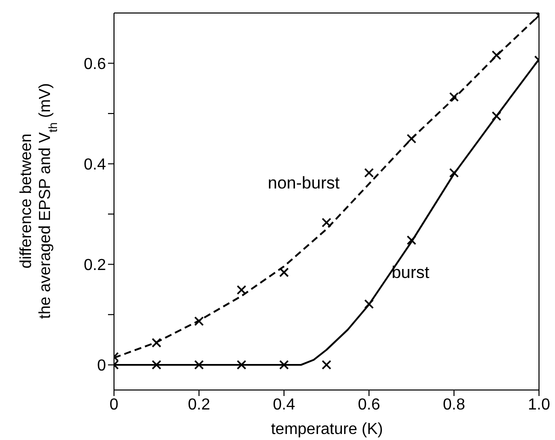 The width and height of the screenshot is (555, 440). Describe the element at coordinates (454, 405) in the screenshot. I see `x-tick-label: 0.8` at that location.